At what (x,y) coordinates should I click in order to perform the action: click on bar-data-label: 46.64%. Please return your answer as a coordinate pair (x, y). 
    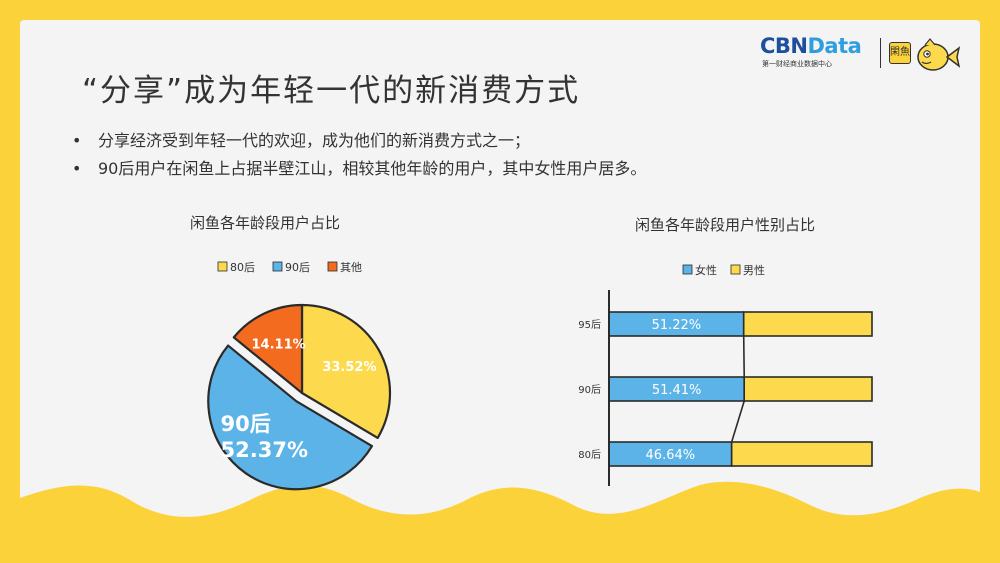
    Looking at the image, I should click on (671, 455).